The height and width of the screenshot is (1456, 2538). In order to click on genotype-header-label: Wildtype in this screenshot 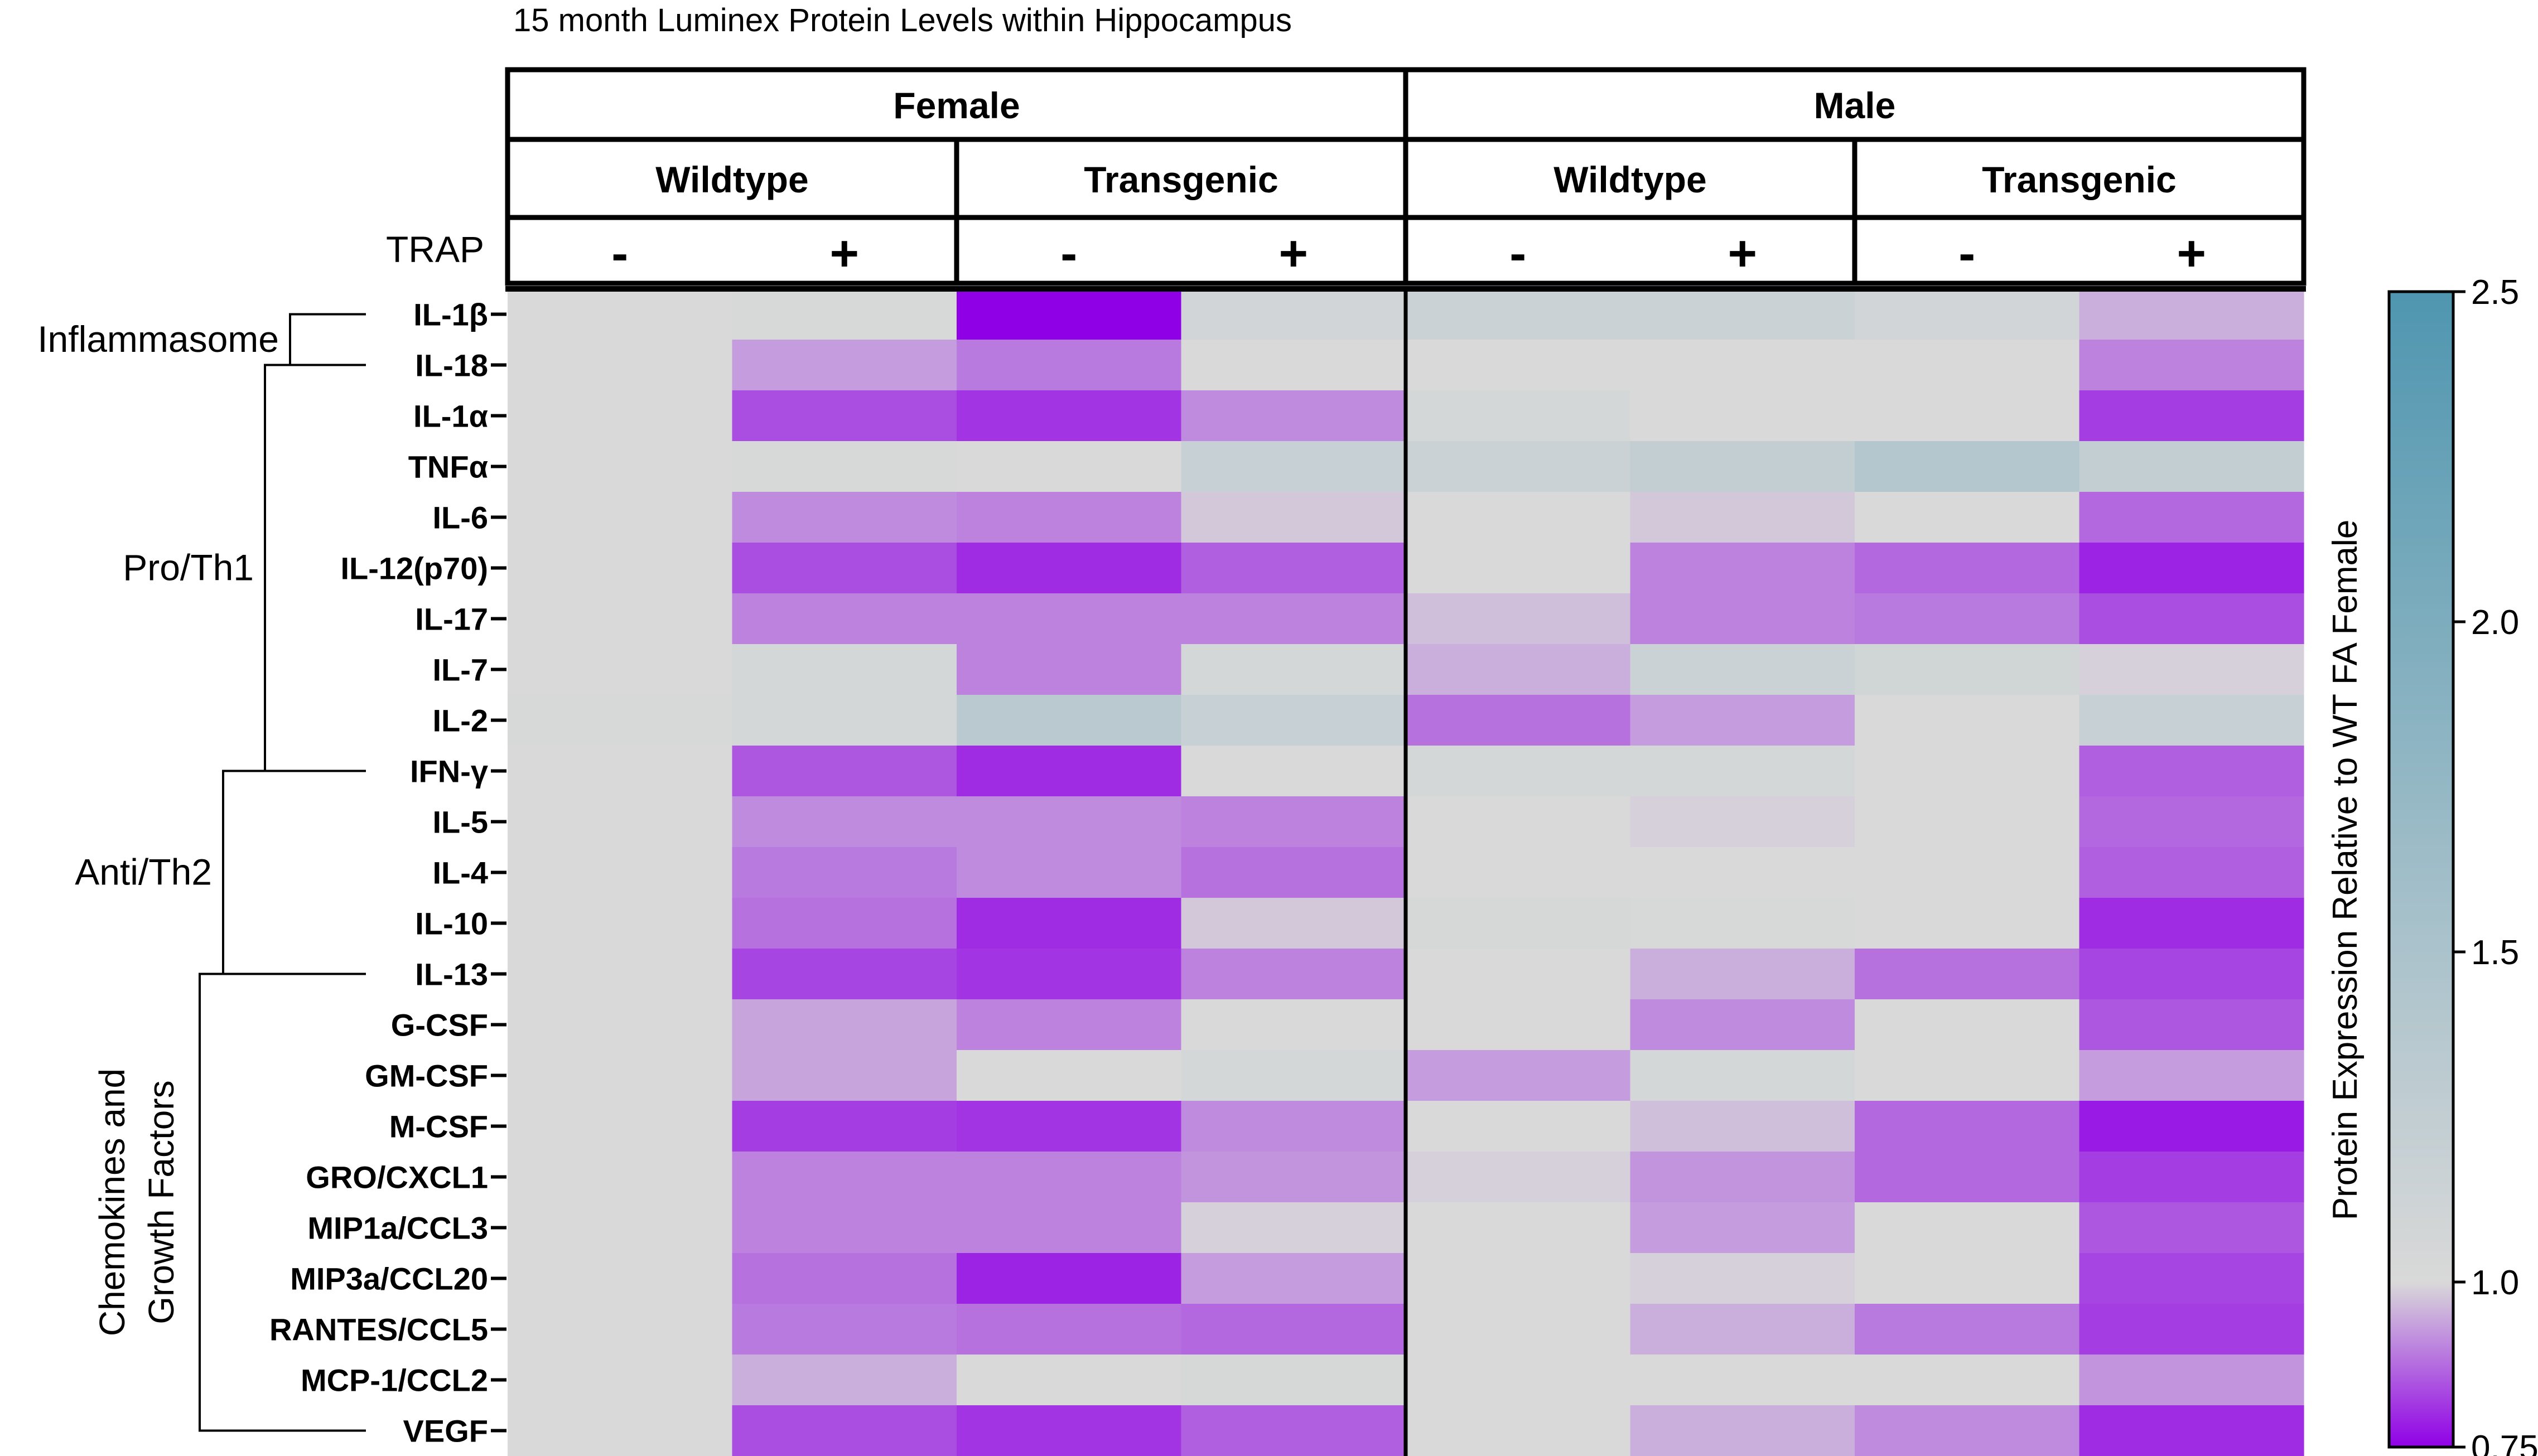, I will do `click(731, 180)`.